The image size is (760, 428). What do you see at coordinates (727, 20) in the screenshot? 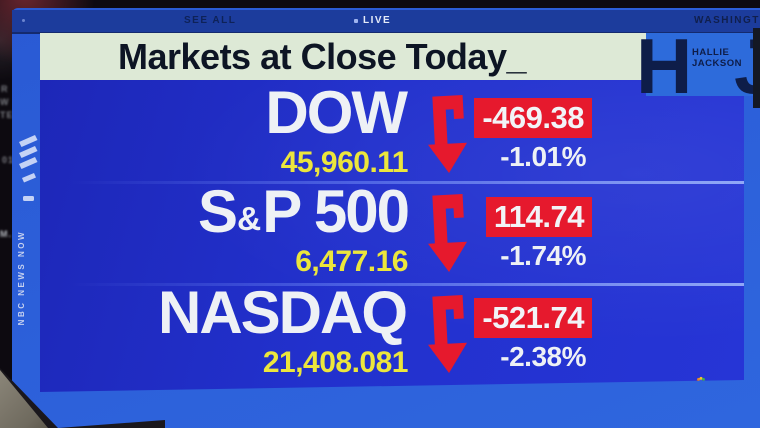
I see `location-label: WASHINGTON` at bounding box center [727, 20].